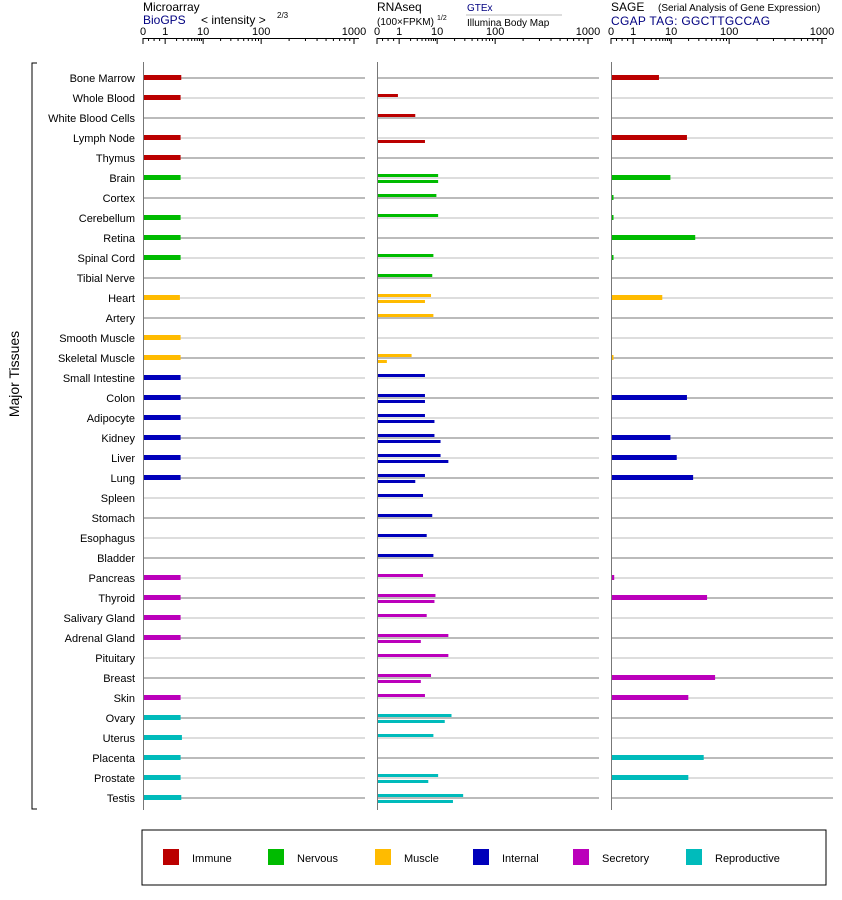  What do you see at coordinates (121, 319) in the screenshot?
I see `tissue-label: Artery` at bounding box center [121, 319].